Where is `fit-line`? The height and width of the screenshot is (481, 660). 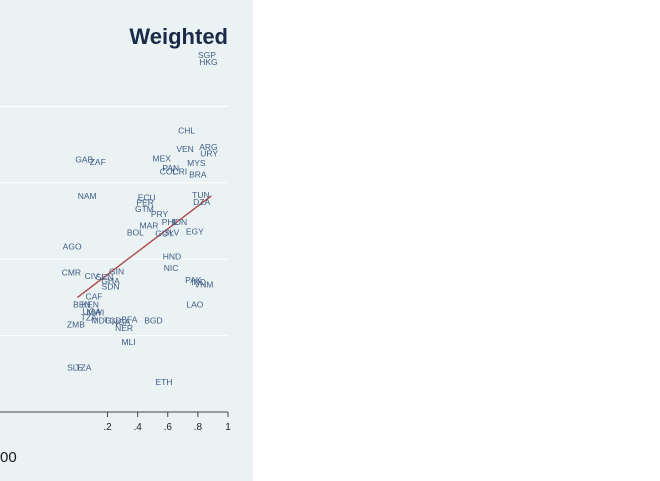 fit-line is located at coordinates (144, 246).